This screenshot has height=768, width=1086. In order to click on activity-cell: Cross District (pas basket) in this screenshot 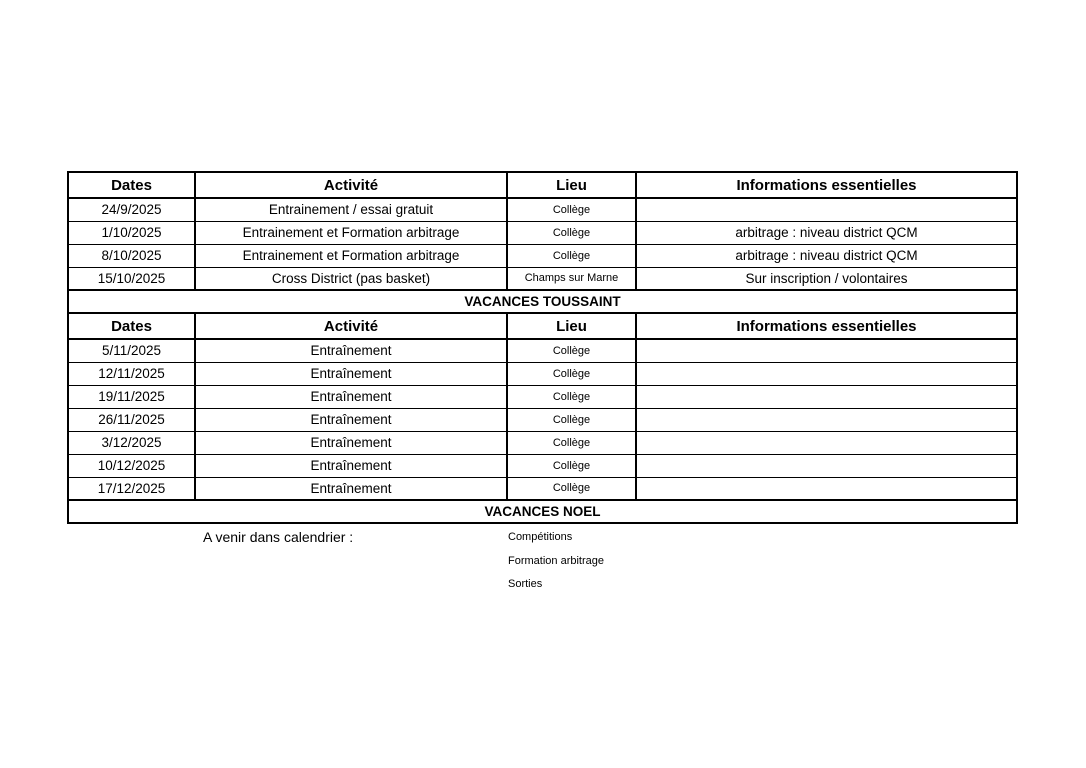, I will do `click(351, 278)`.